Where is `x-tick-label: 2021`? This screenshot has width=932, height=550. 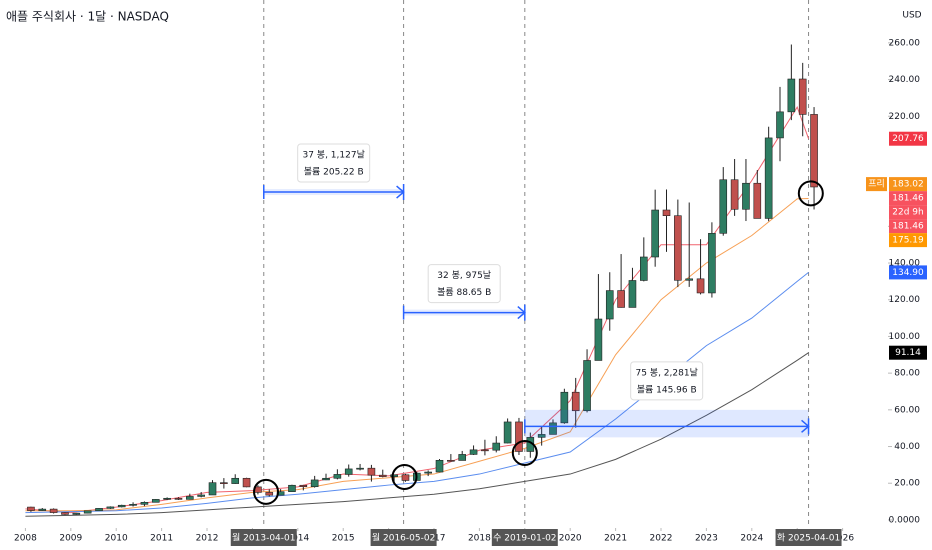
x-tick-label: 2021 is located at coordinates (615, 539).